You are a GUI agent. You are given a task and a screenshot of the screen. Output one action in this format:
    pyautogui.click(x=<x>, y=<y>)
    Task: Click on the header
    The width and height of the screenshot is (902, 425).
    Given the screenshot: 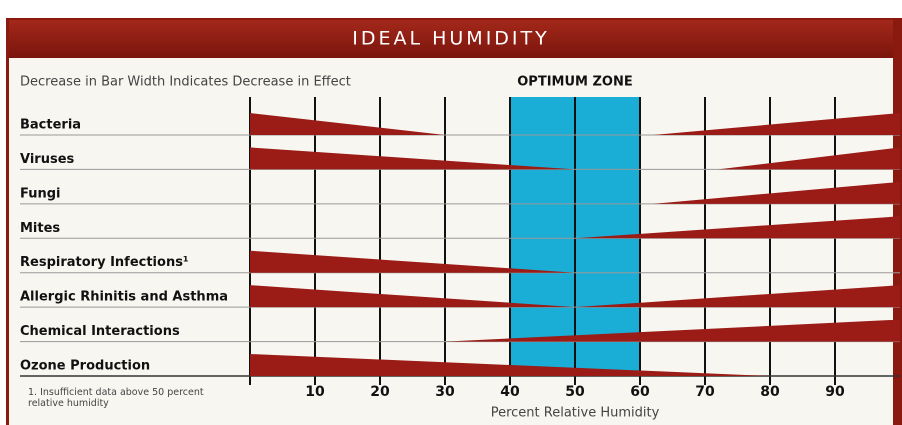 What is the action you would take?
    pyautogui.click(x=451, y=39)
    